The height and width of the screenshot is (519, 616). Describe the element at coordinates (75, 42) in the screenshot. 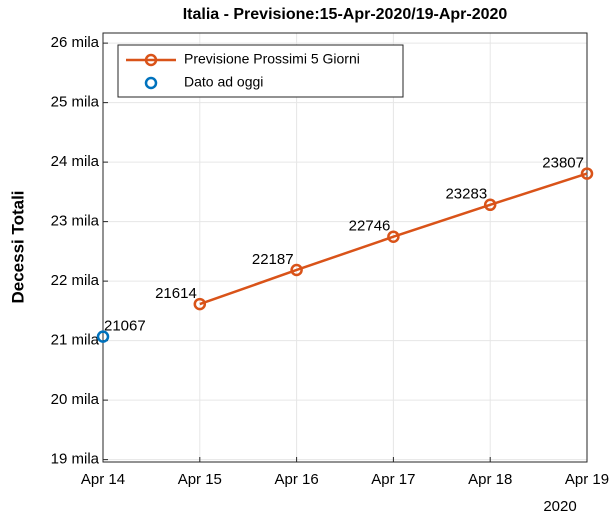

I see `y-tick-label: 26 mila` at that location.